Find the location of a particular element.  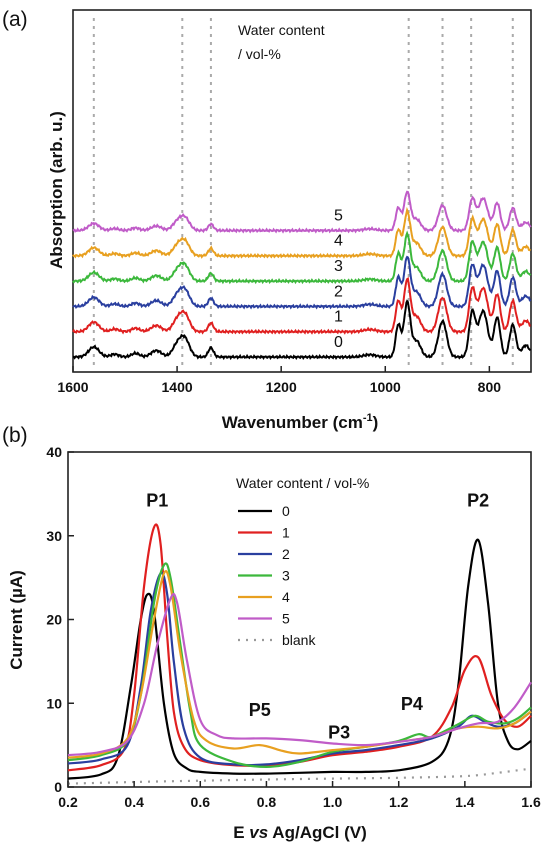

panel-b-ytick-label-20: 20 is located at coordinates (54, 620).